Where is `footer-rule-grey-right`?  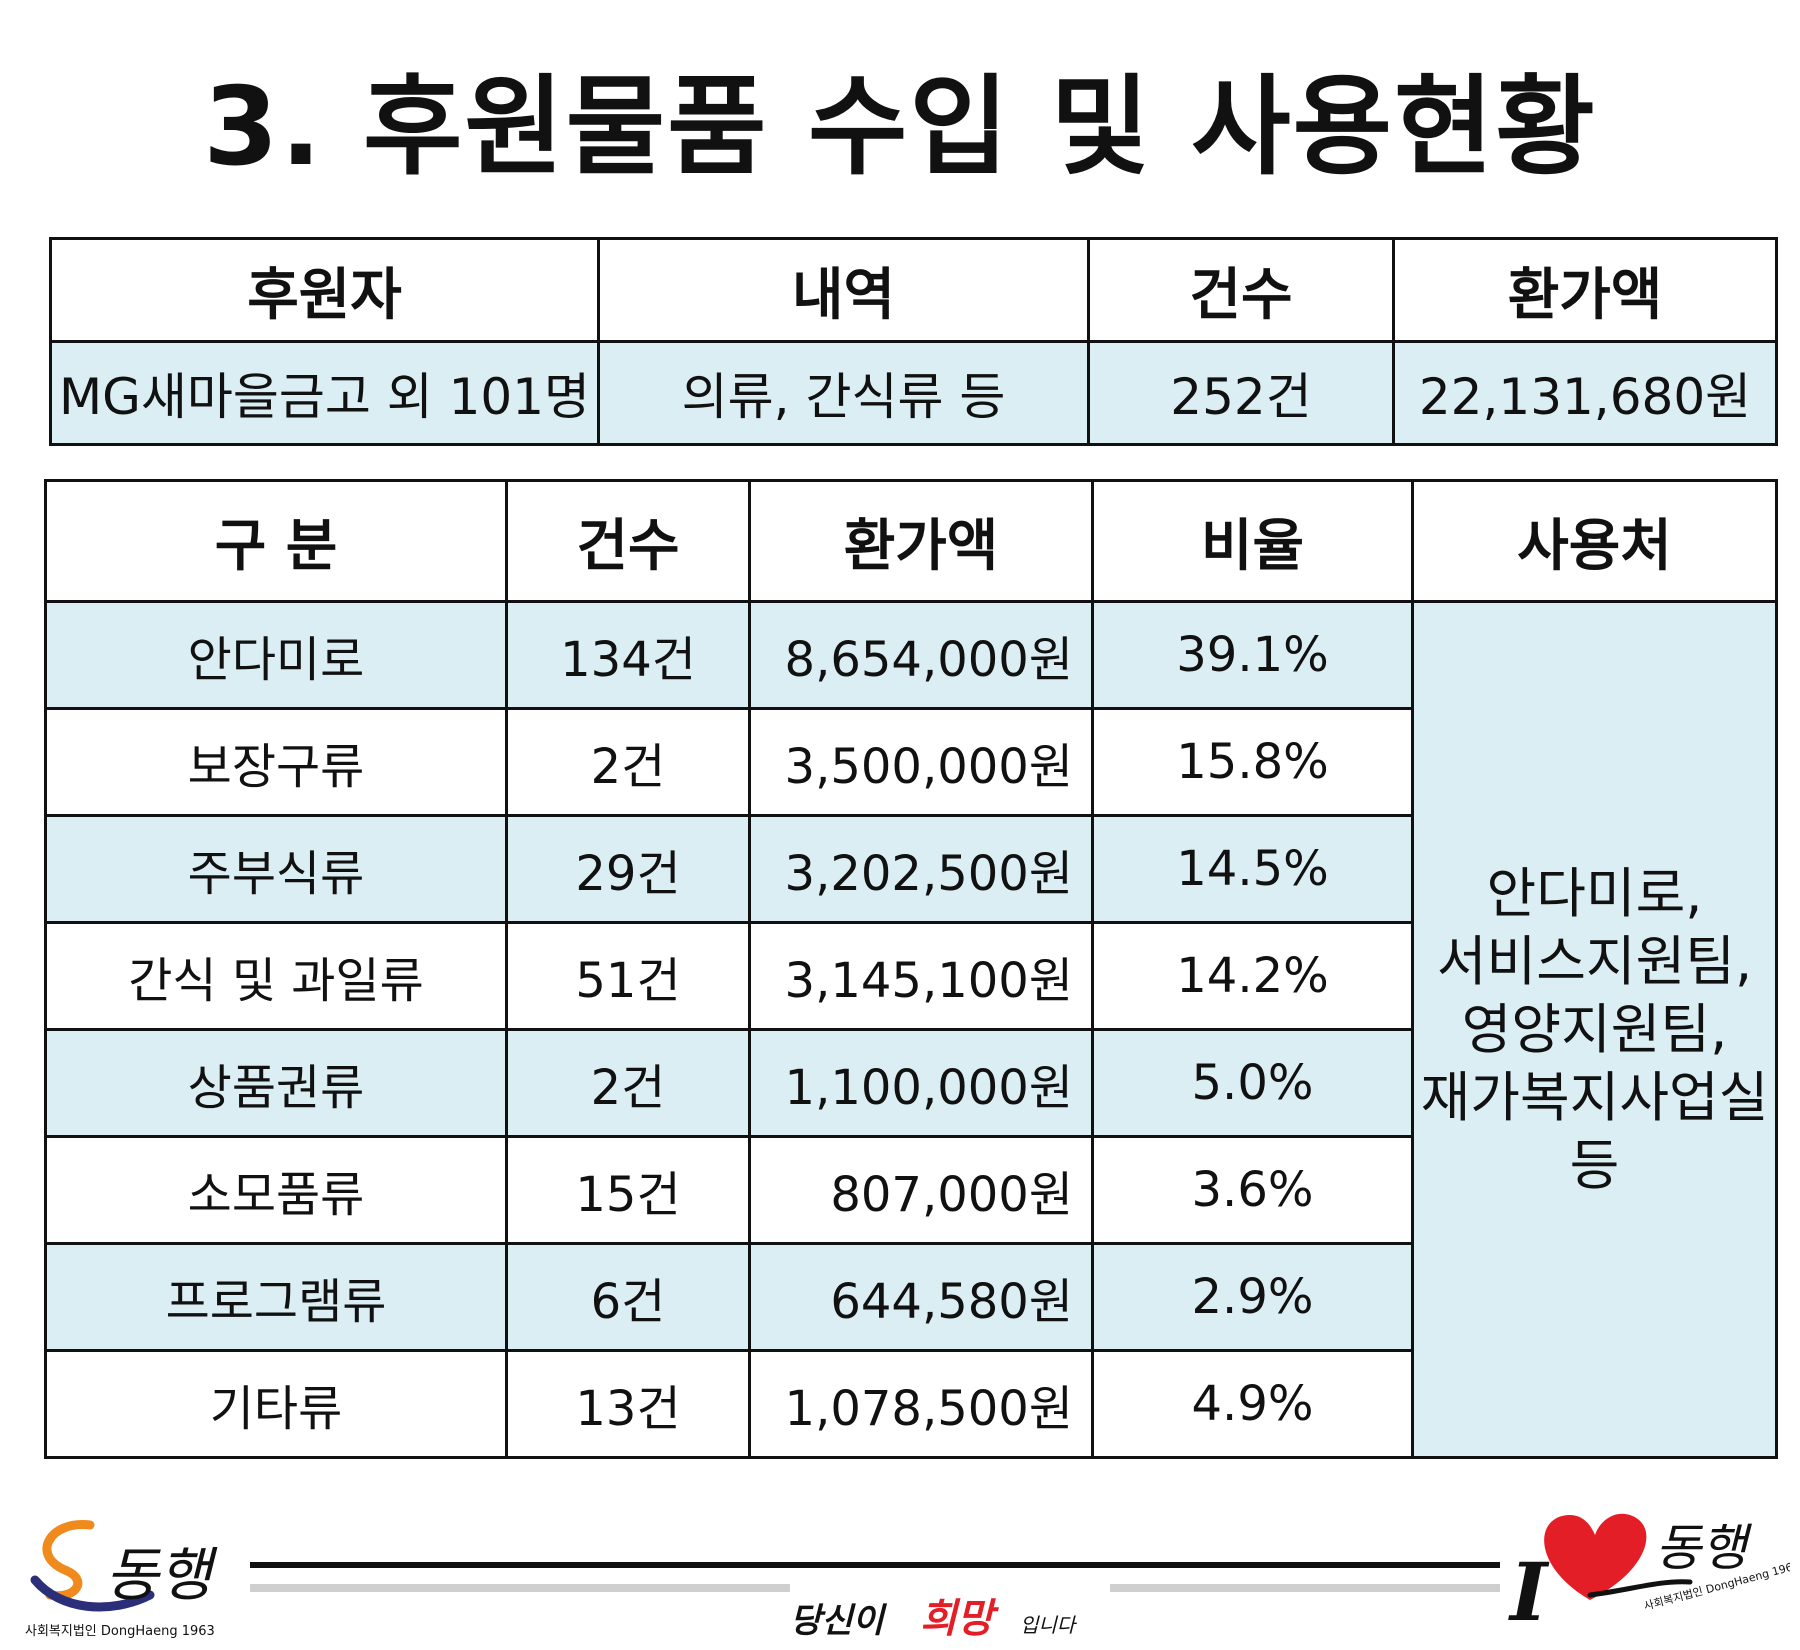
footer-rule-grey-right is located at coordinates (1305, 1588).